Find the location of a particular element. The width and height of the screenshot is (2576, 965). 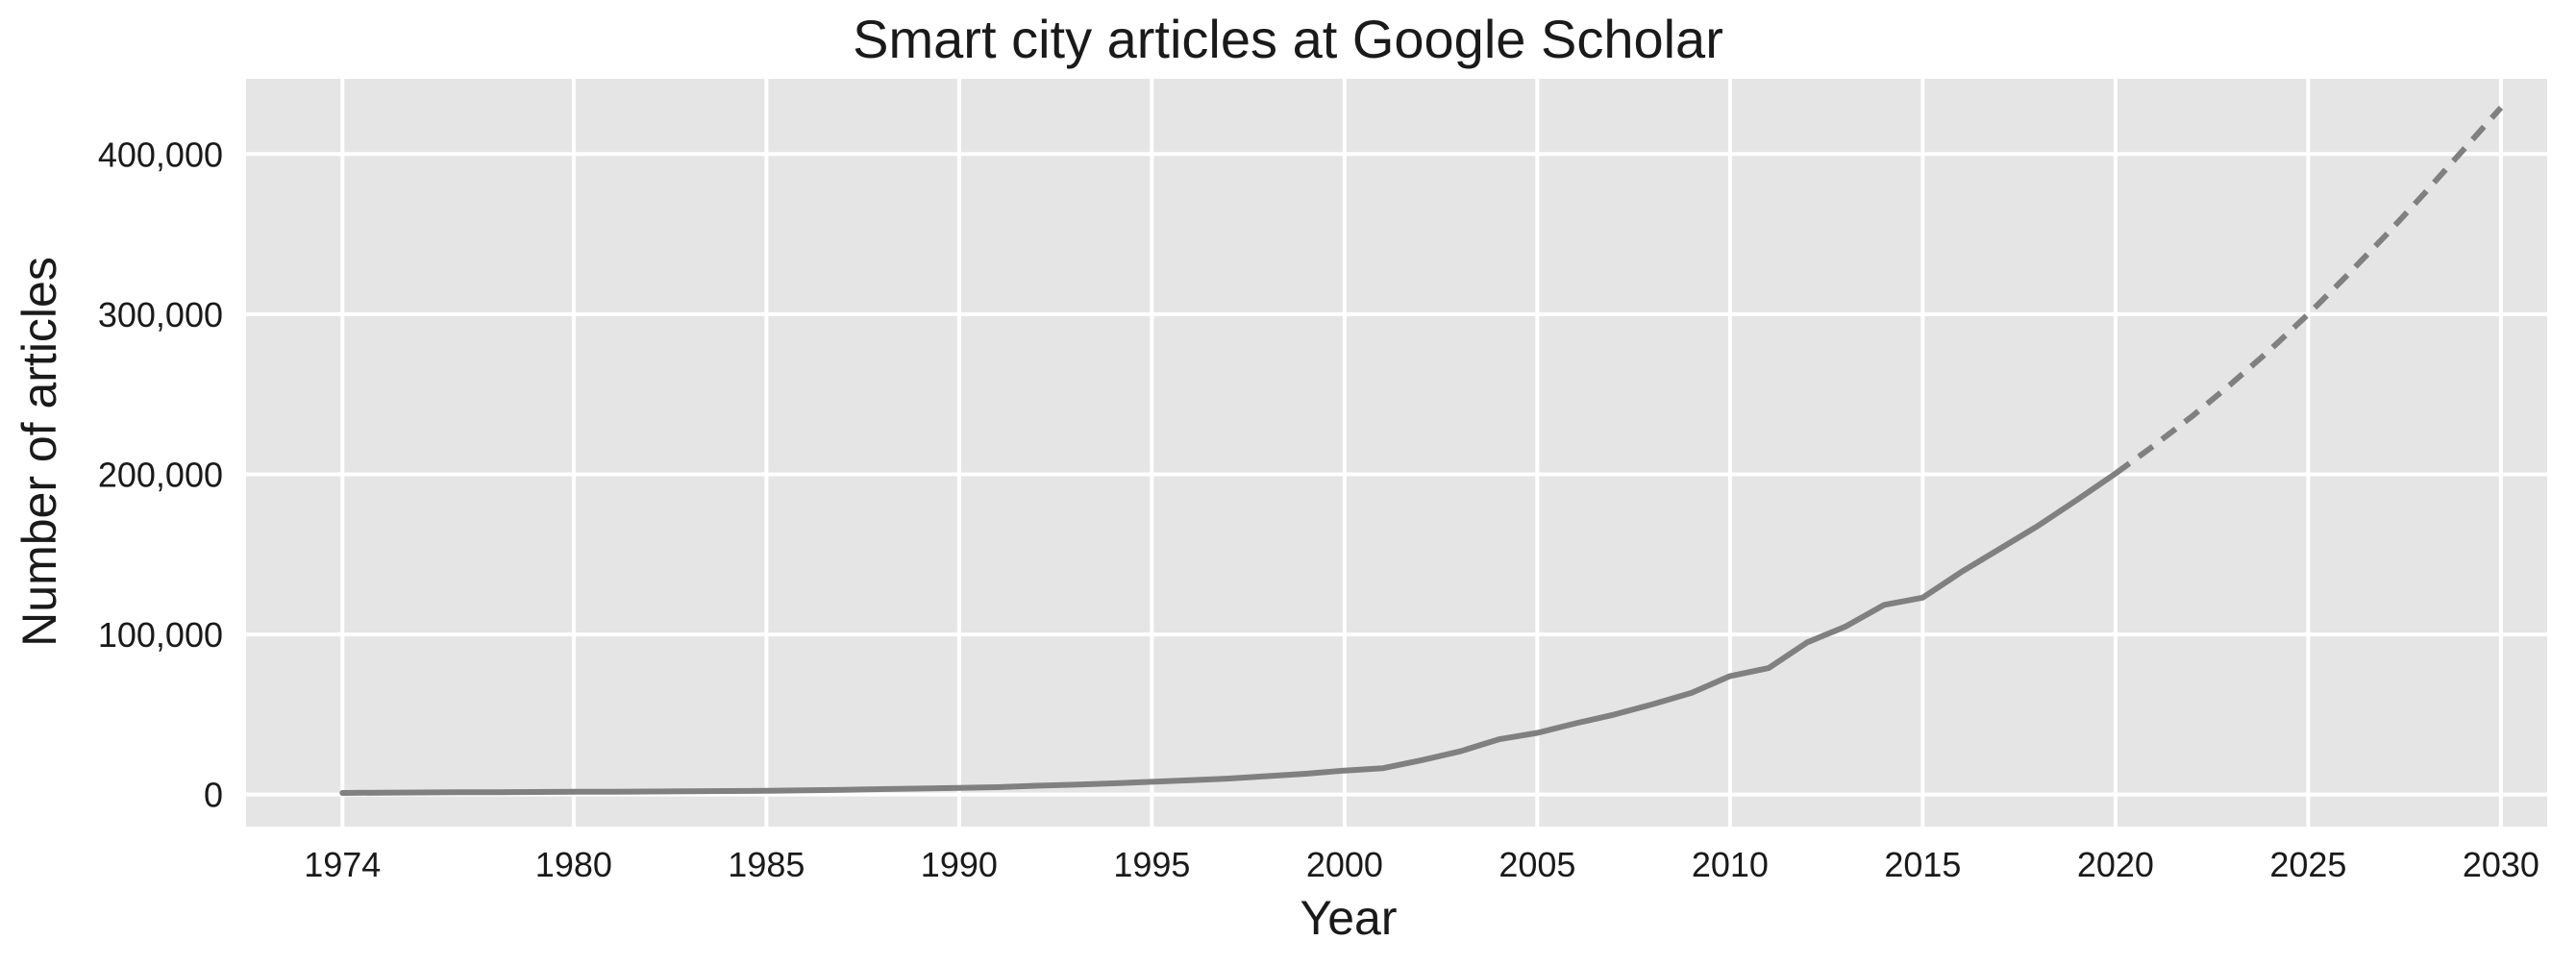

x-tick-label: 1990 is located at coordinates (959, 865).